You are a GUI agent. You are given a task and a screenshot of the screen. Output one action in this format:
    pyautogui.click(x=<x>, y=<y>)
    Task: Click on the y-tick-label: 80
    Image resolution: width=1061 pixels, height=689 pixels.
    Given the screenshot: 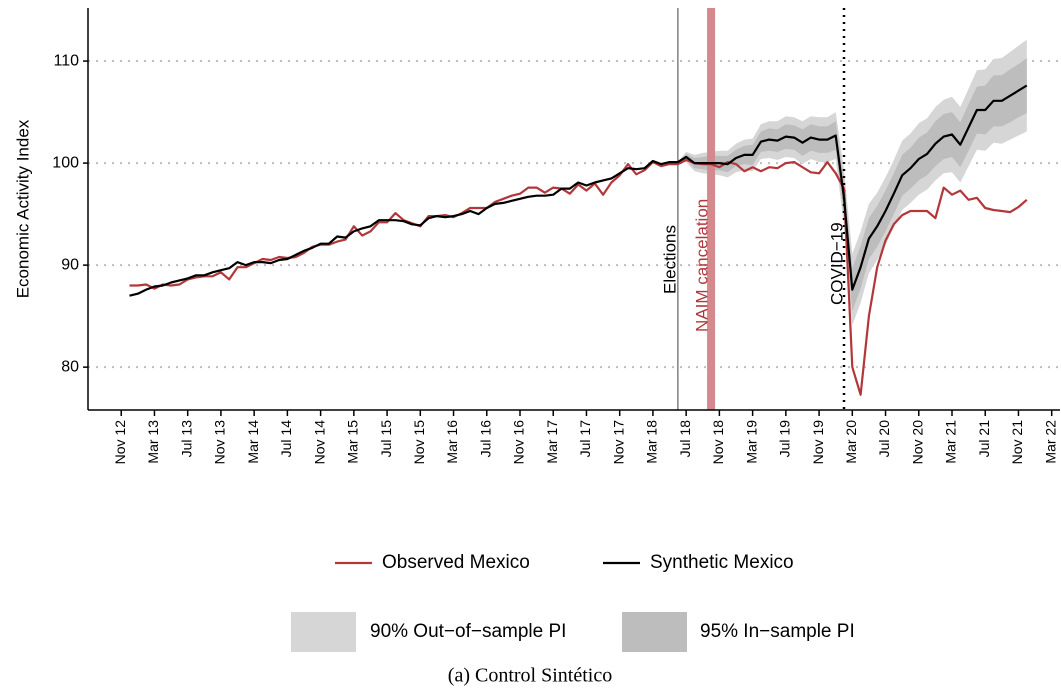 What is the action you would take?
    pyautogui.click(x=70, y=366)
    